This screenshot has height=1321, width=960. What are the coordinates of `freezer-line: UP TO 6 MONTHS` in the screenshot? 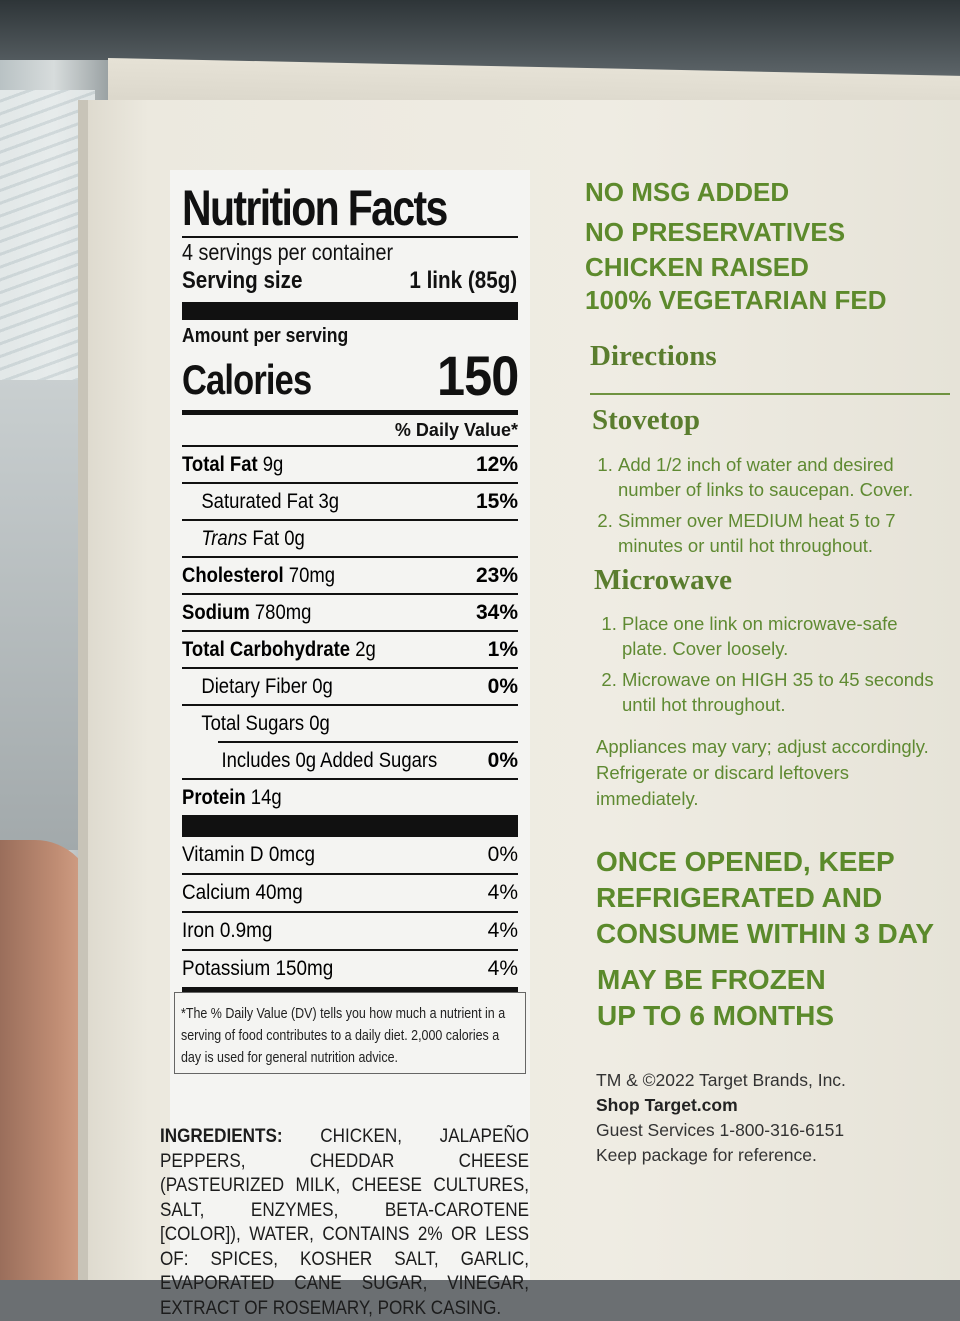 It's located at (716, 1015).